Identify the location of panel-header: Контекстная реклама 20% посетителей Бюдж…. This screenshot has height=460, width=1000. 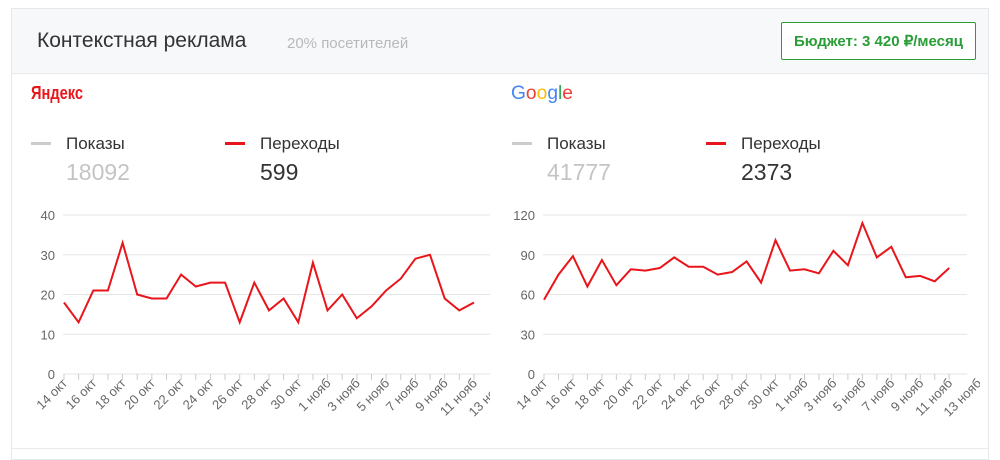
(500, 41).